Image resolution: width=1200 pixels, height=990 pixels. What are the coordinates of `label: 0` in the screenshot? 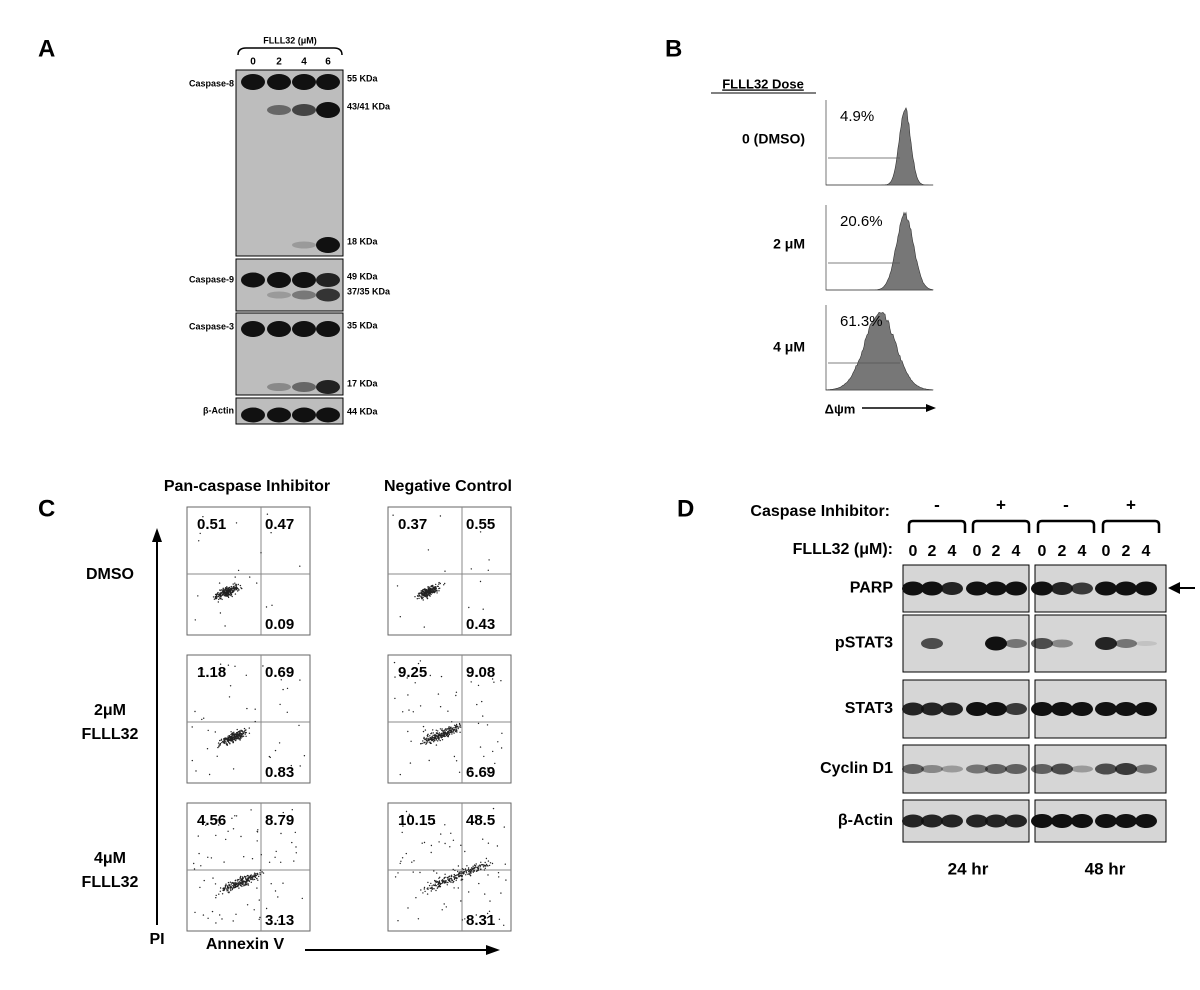 It's located at (913, 551).